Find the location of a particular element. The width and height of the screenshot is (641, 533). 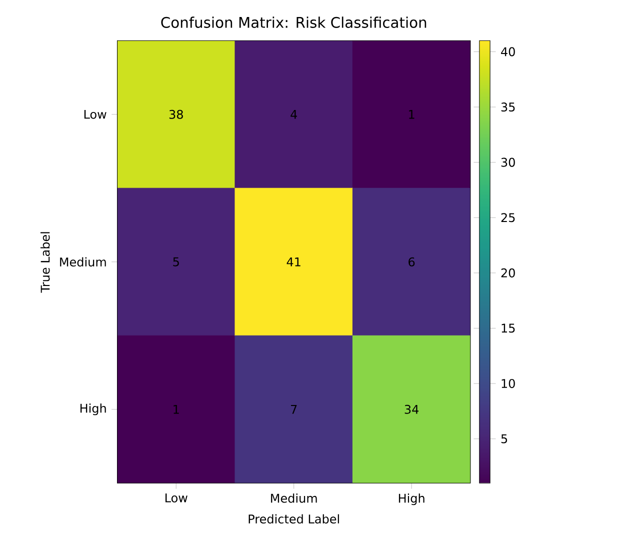

color-bar-label: 25 is located at coordinates (508, 217).